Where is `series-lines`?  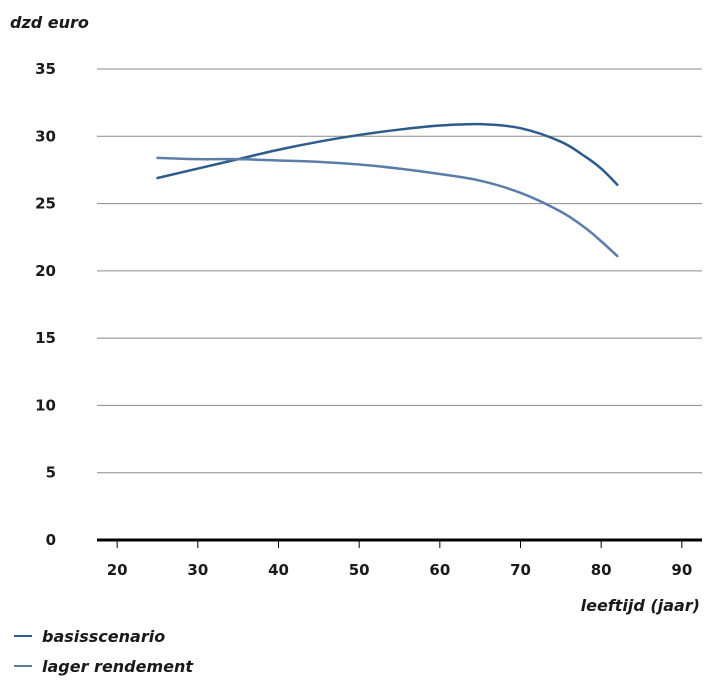 series-lines is located at coordinates (387, 190).